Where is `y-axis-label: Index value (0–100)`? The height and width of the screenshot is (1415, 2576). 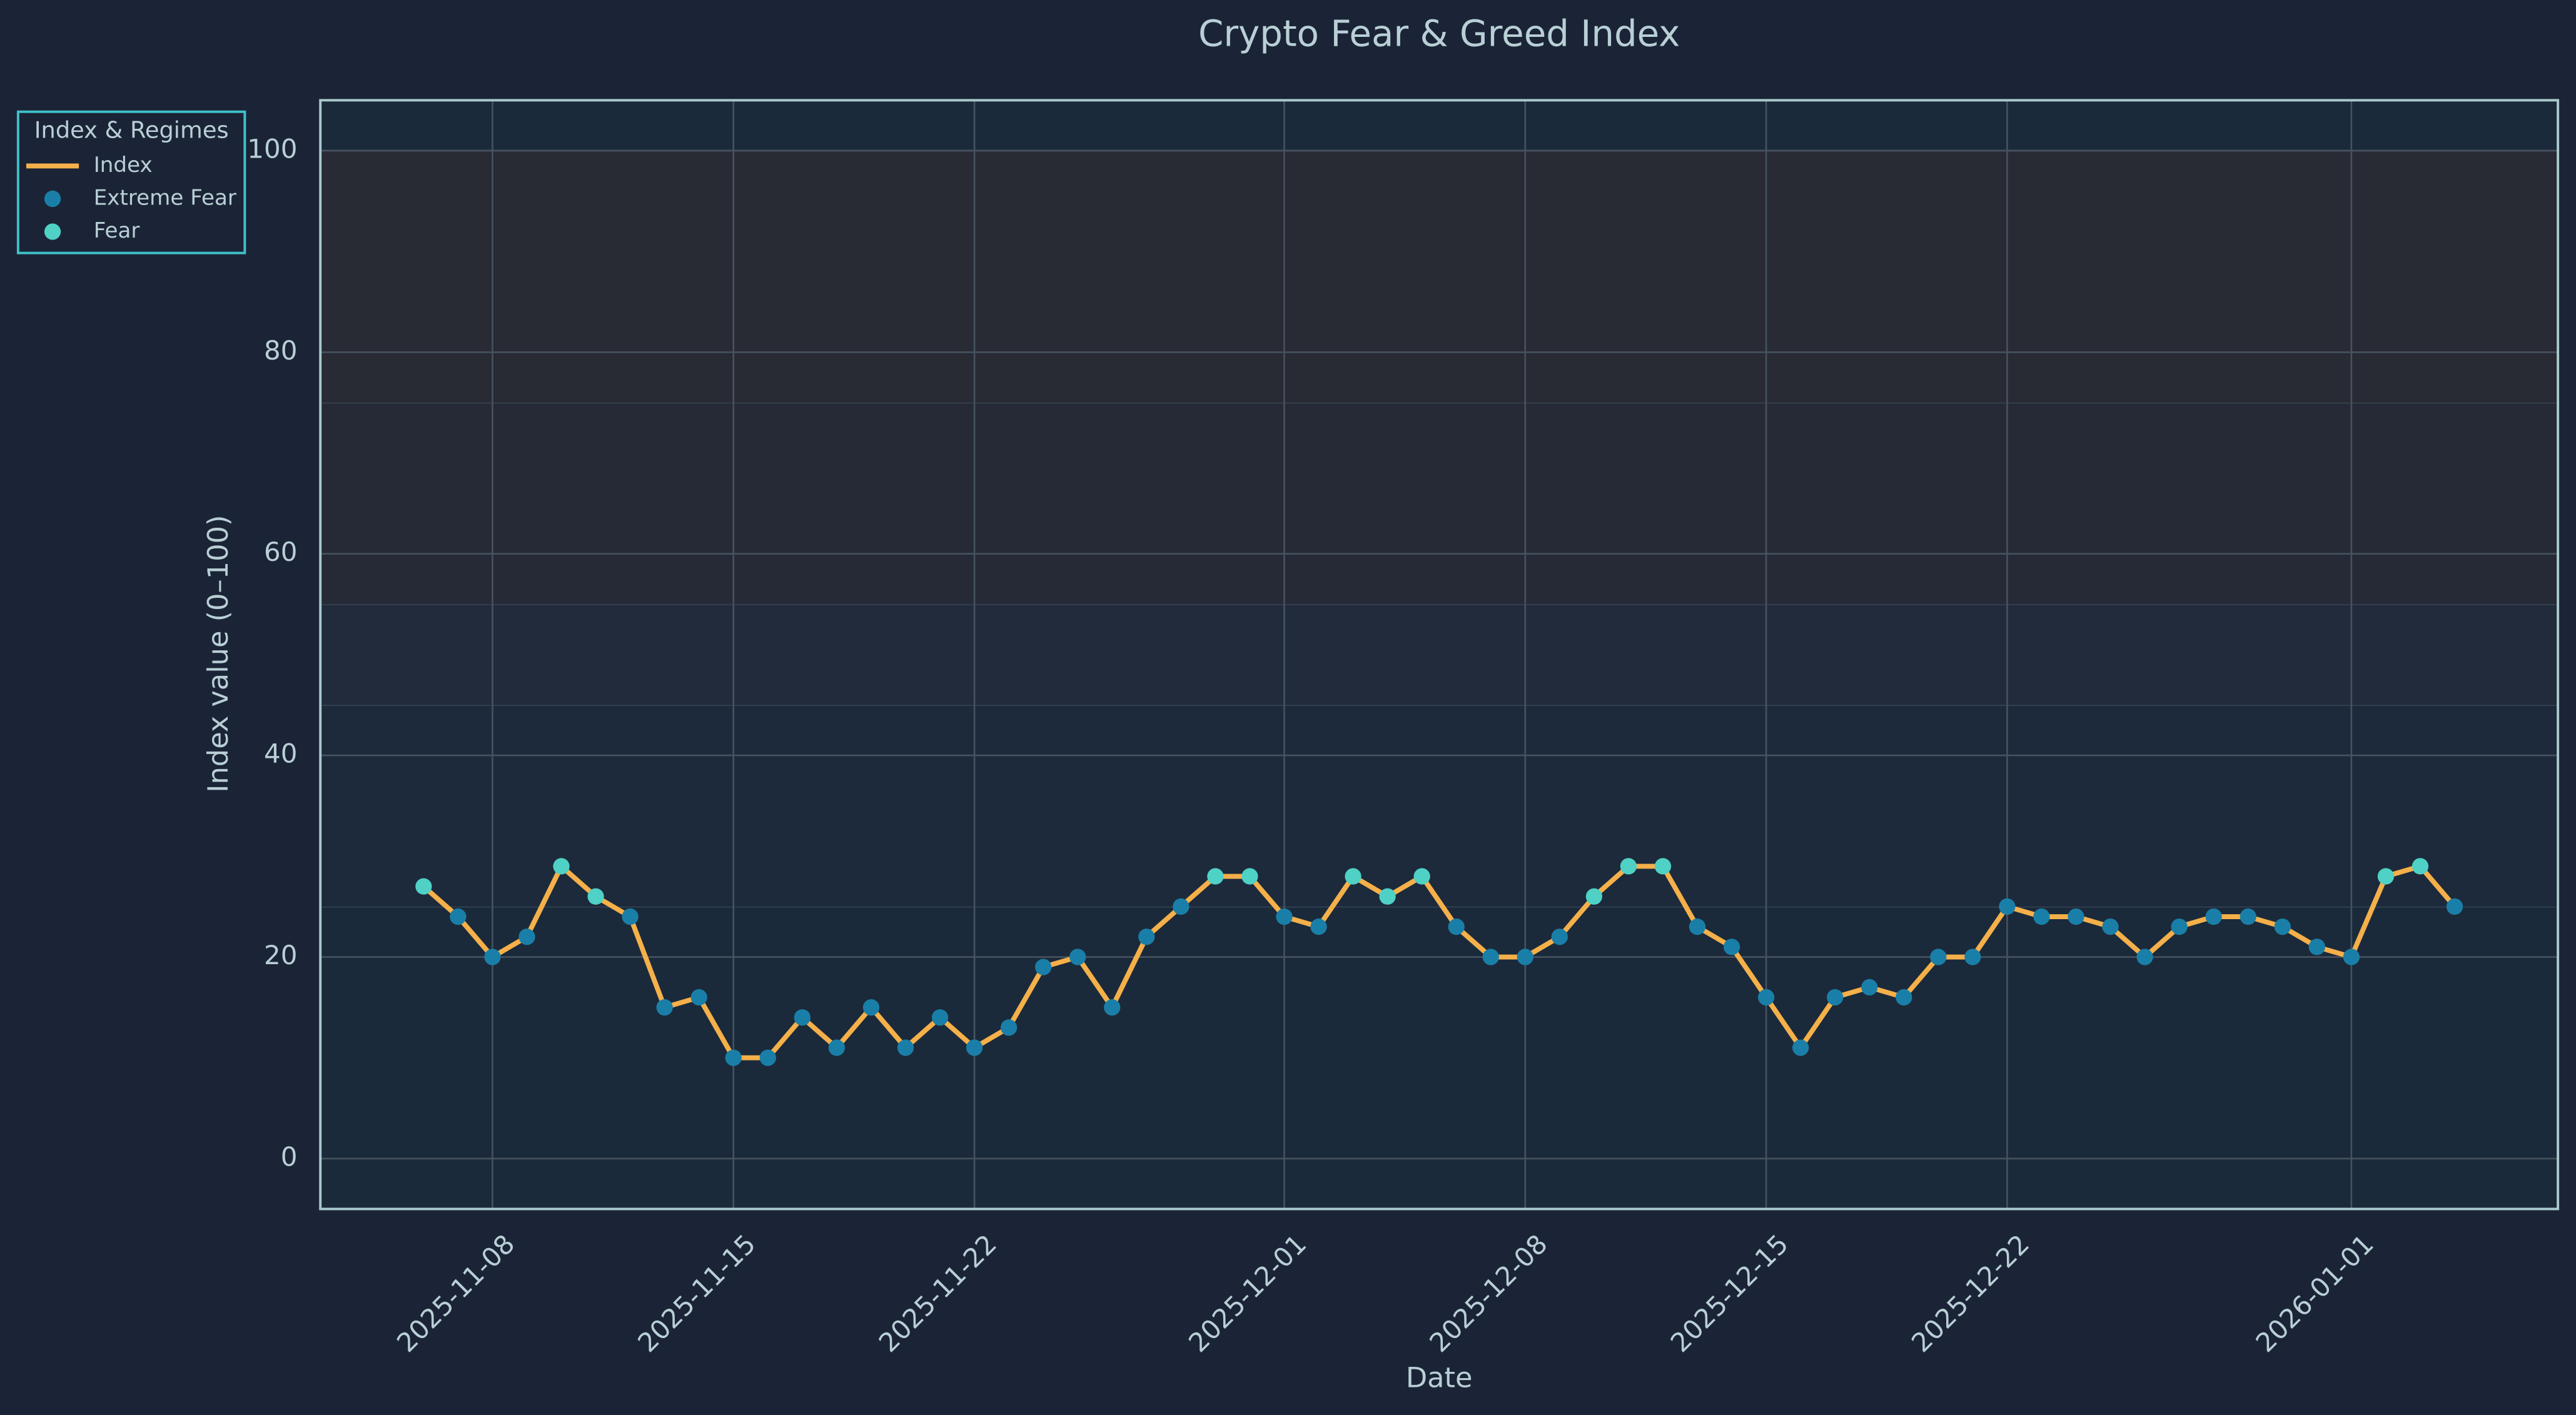 y-axis-label: Index value (0–100) is located at coordinates (218, 654).